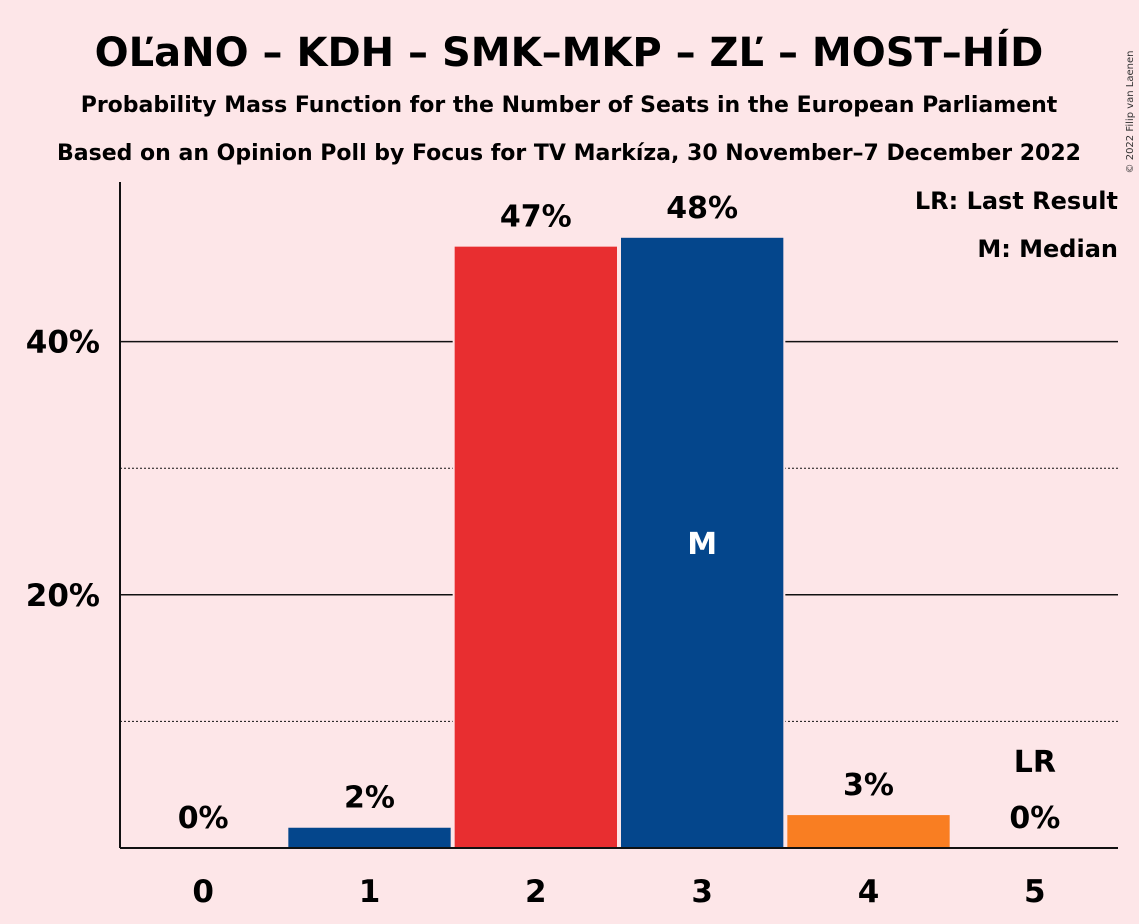  I want to click on y-tick-label: 20%, so click(63, 596).